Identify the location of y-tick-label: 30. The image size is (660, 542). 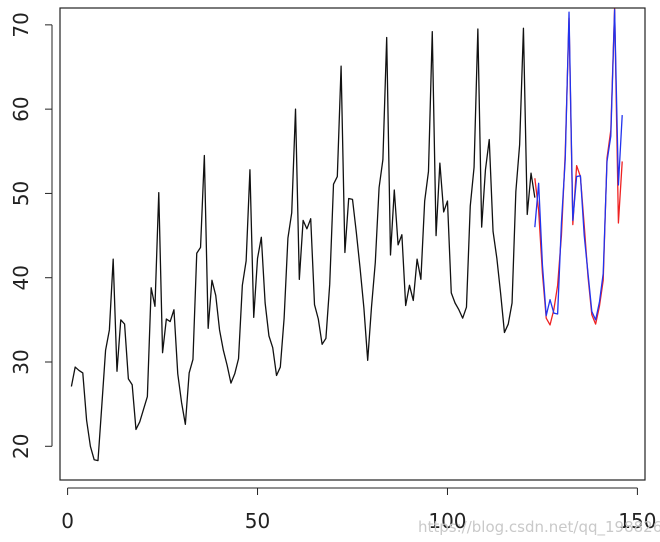
(21, 361).